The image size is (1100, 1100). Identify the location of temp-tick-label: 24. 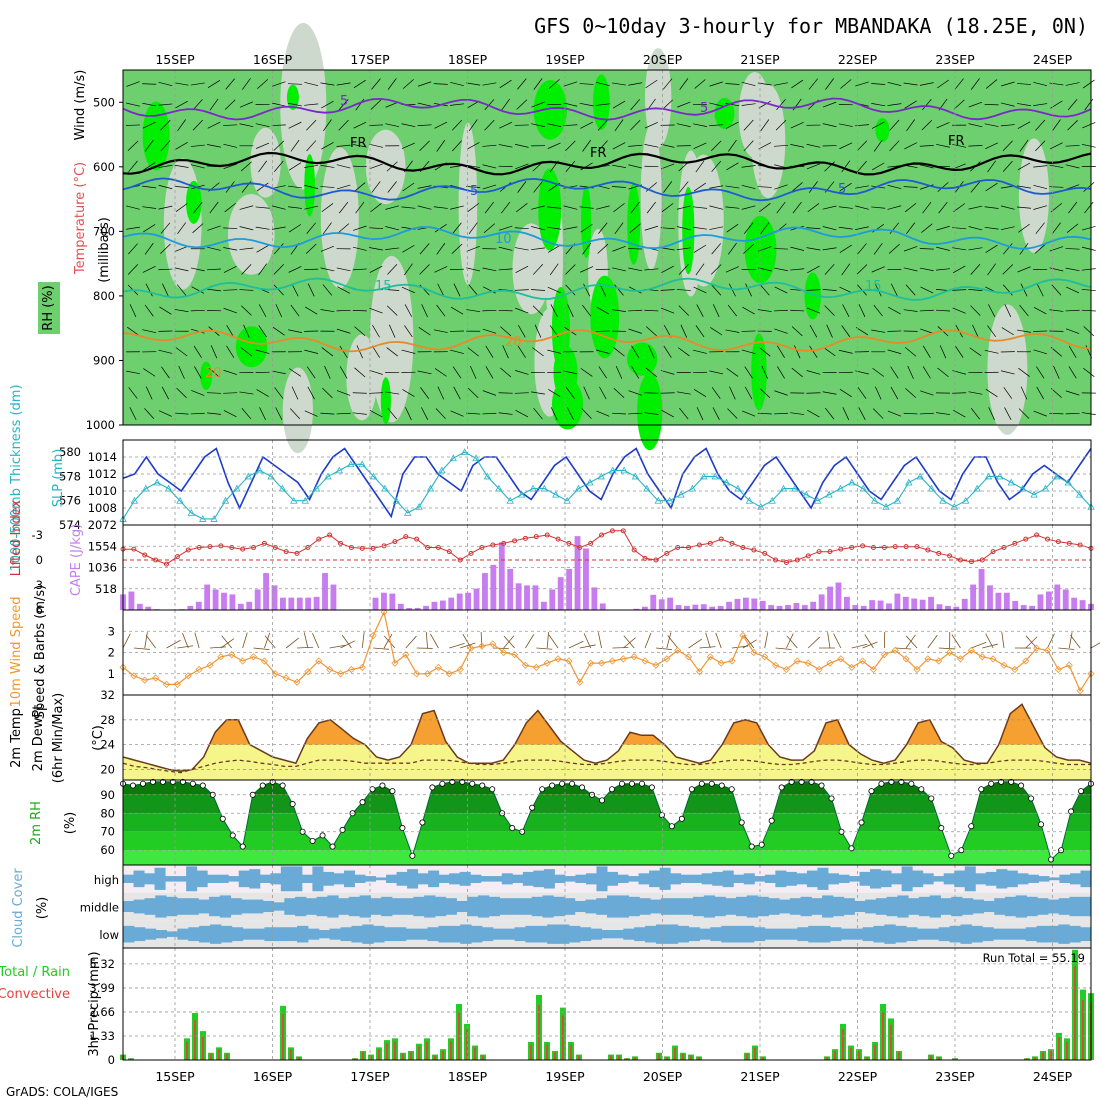
(107, 745).